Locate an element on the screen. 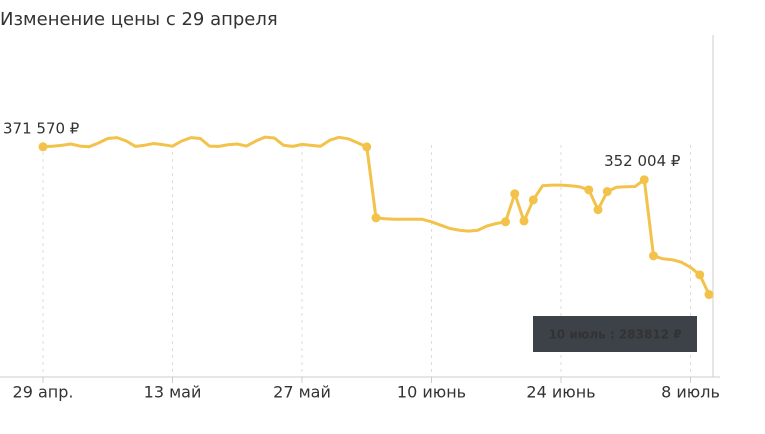  value-label: 371 570 ₽ is located at coordinates (41, 128).